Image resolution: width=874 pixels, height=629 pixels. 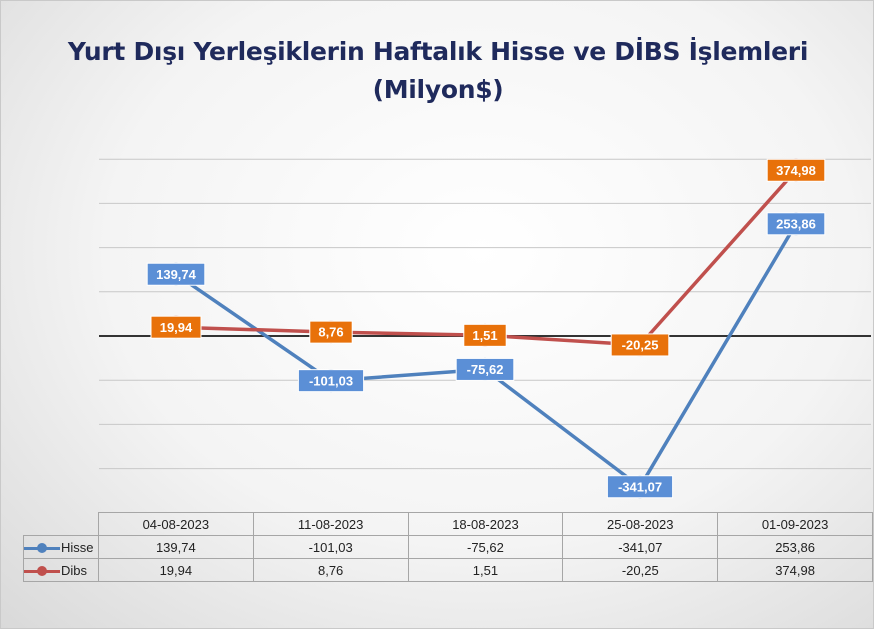 I want to click on data-label-text: -341,07, so click(x=640, y=486).